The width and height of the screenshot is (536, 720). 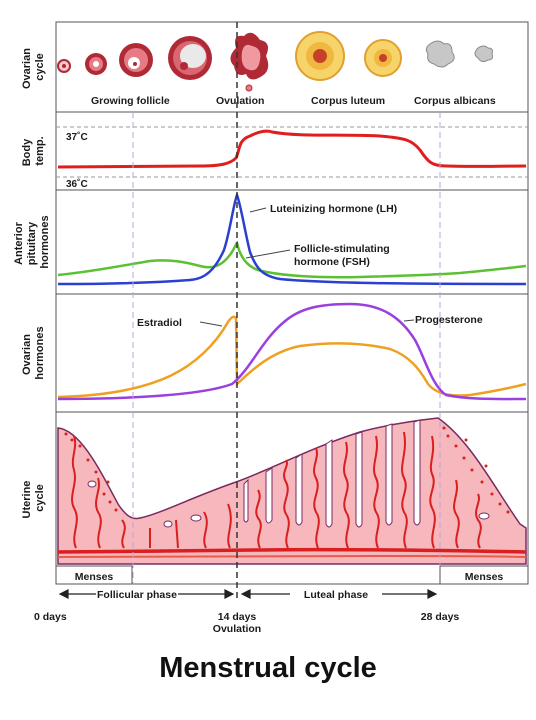 I want to click on lh-pointer, so click(x=258, y=210).